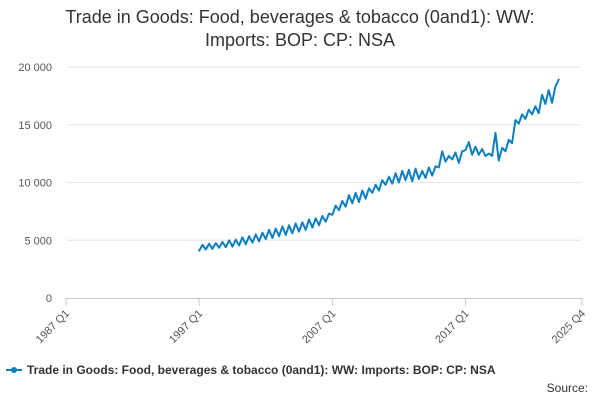  Describe the element at coordinates (567, 388) in the screenshot. I see `source-label: Source:` at that location.